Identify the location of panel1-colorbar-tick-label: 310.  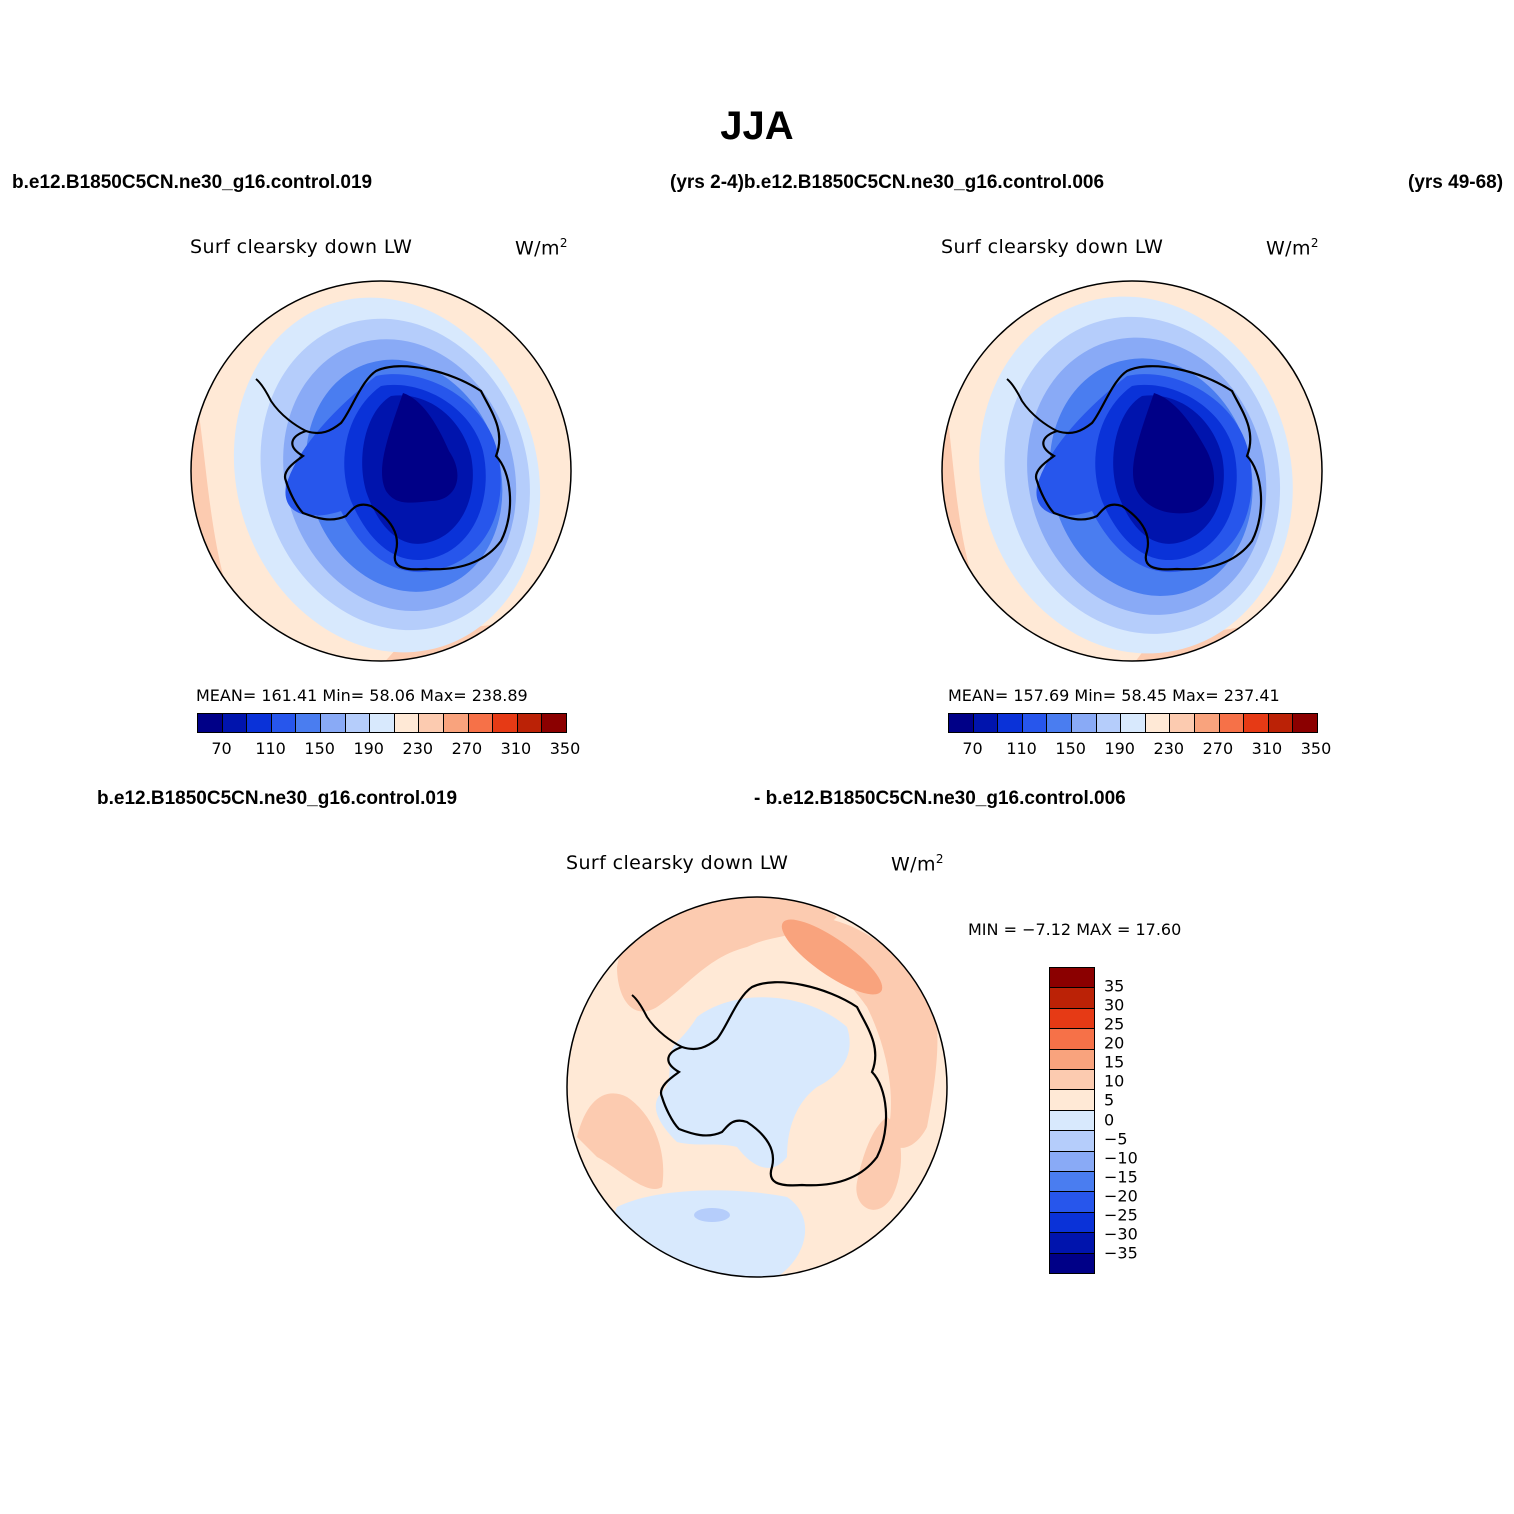
(516, 748).